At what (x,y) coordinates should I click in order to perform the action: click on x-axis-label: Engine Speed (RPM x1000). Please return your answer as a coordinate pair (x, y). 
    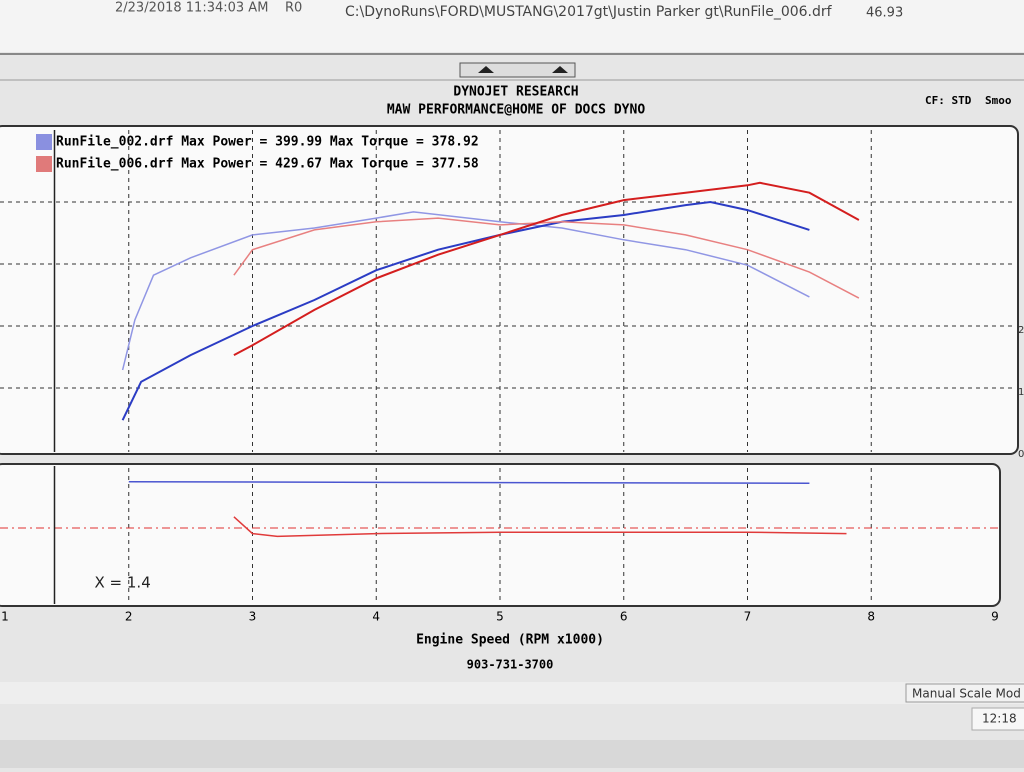
    Looking at the image, I should click on (510, 640).